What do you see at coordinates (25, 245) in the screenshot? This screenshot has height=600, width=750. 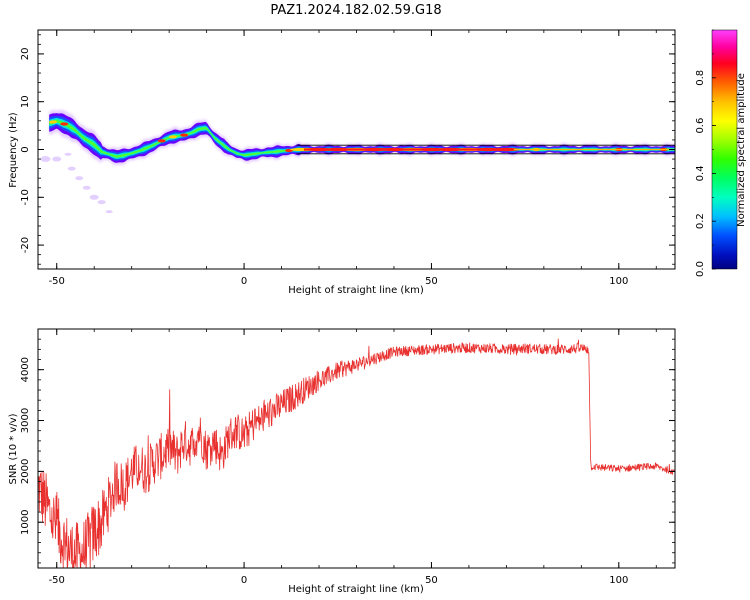 I see `spectrogram-y-tick-label: -20` at bounding box center [25, 245].